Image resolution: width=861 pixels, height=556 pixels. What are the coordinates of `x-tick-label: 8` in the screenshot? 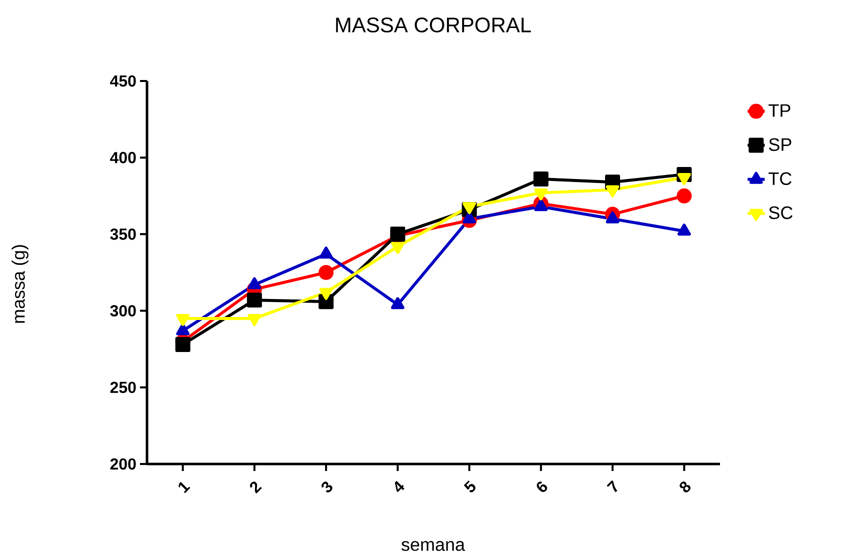 It's located at (685, 487).